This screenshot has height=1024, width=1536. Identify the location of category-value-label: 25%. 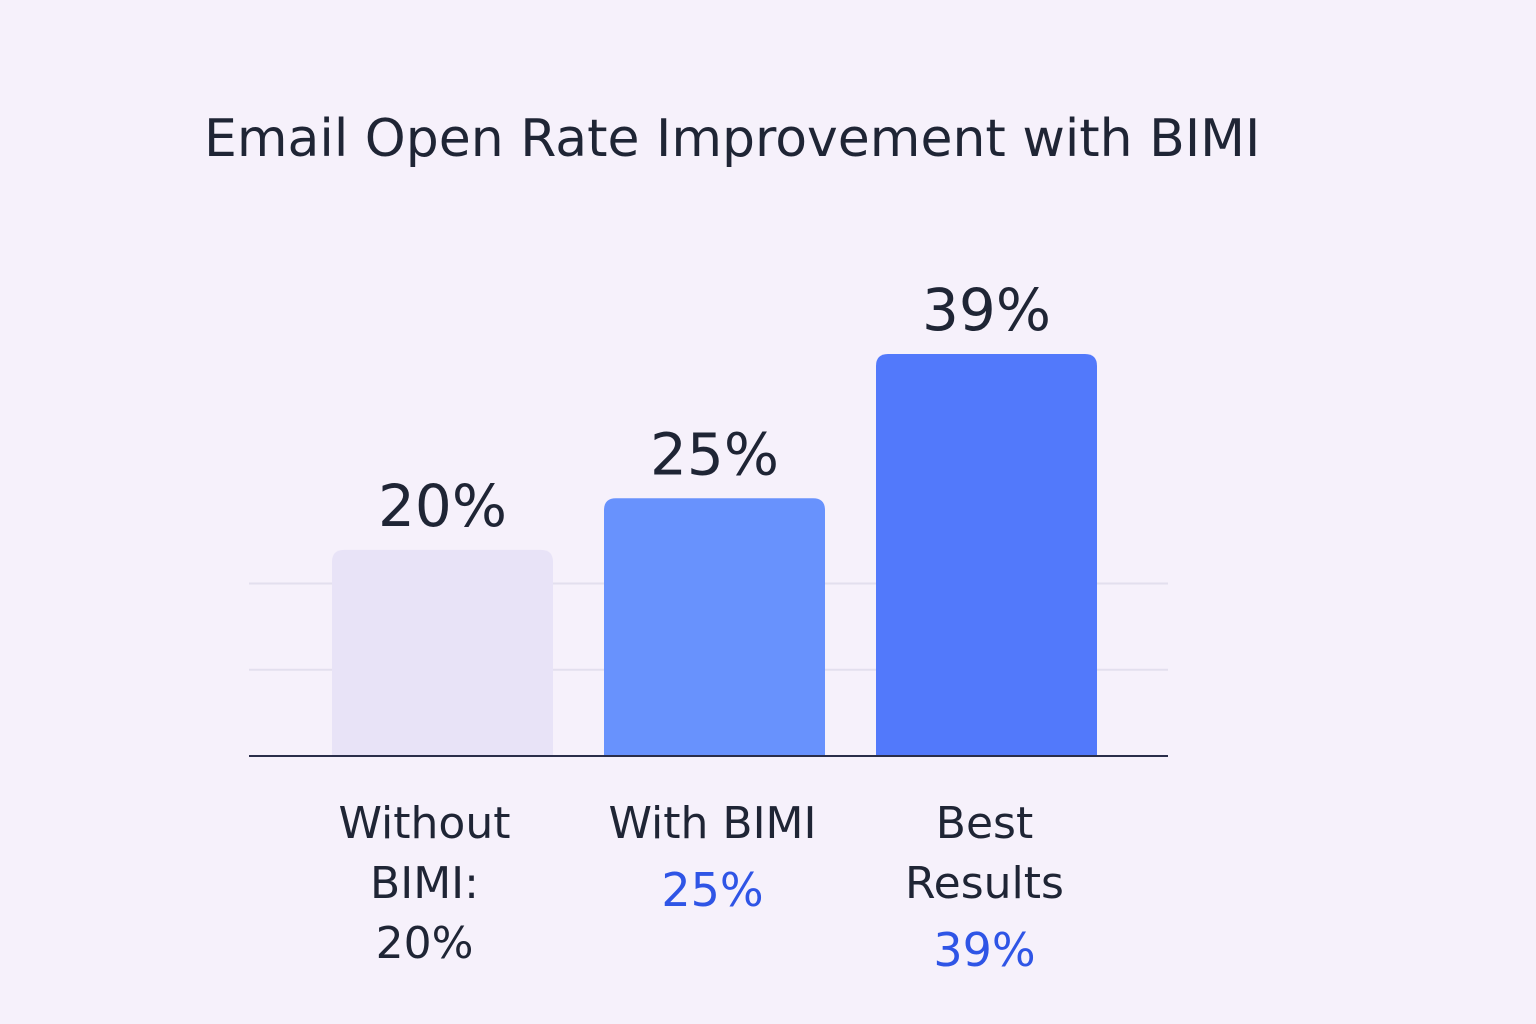
(712, 890).